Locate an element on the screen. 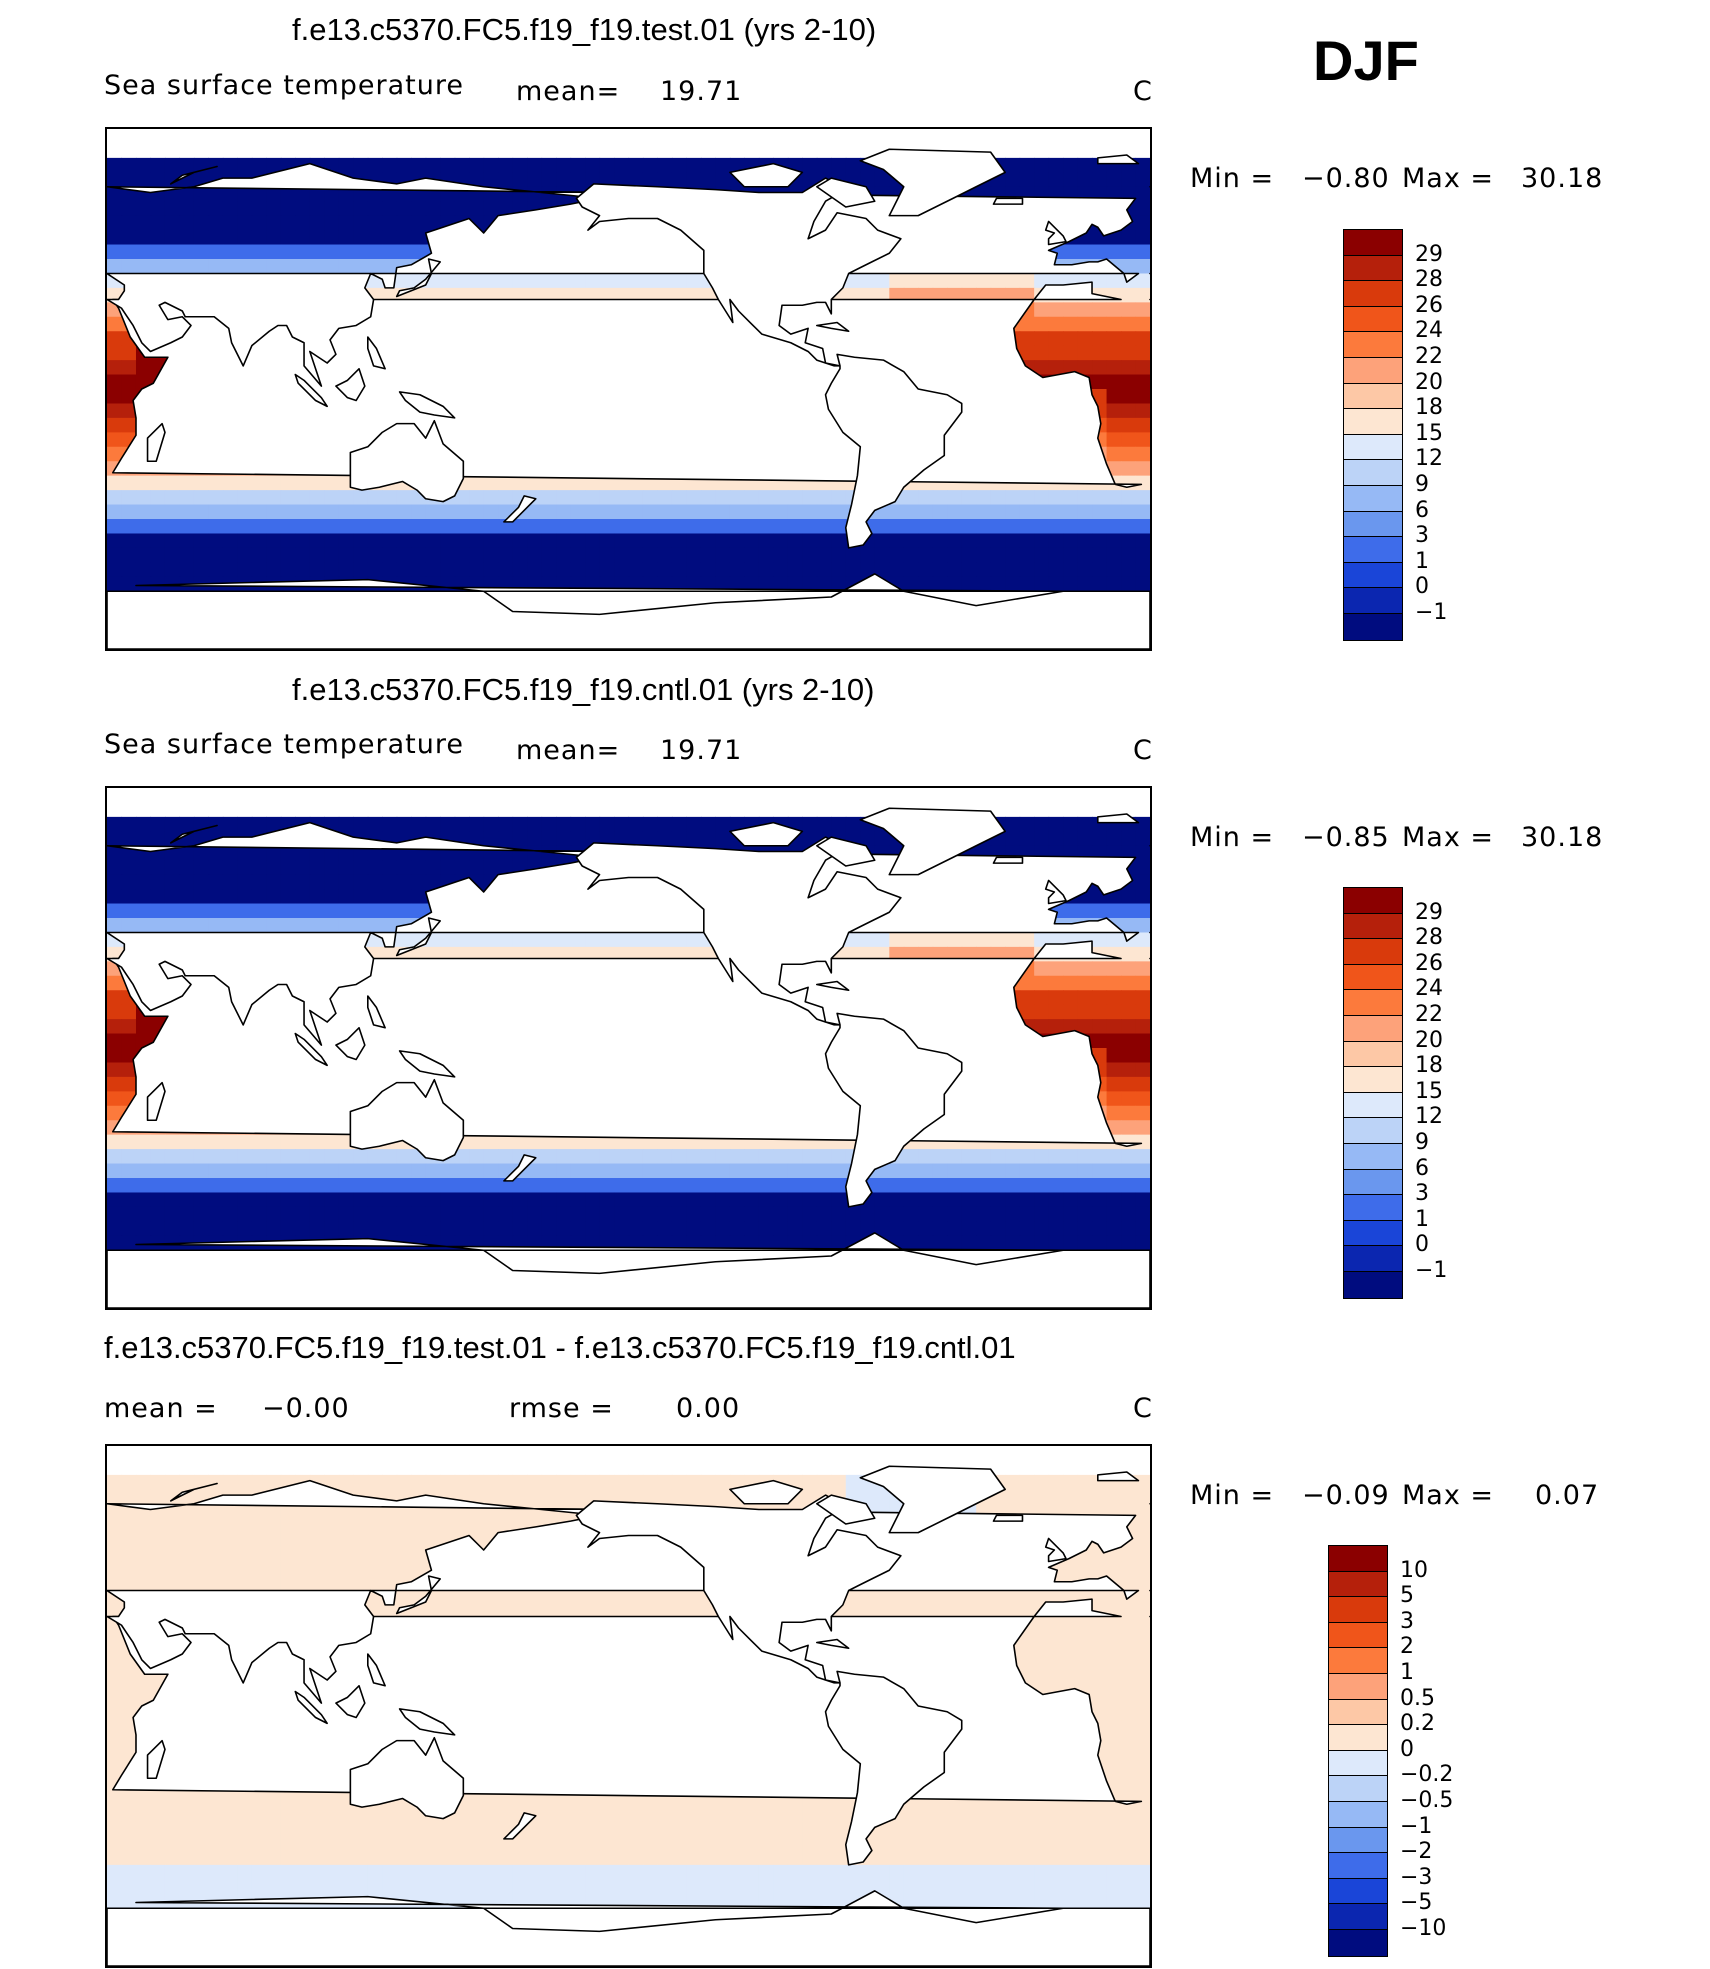 The image size is (1710, 1969). season-label: DJF is located at coordinates (1366, 60).